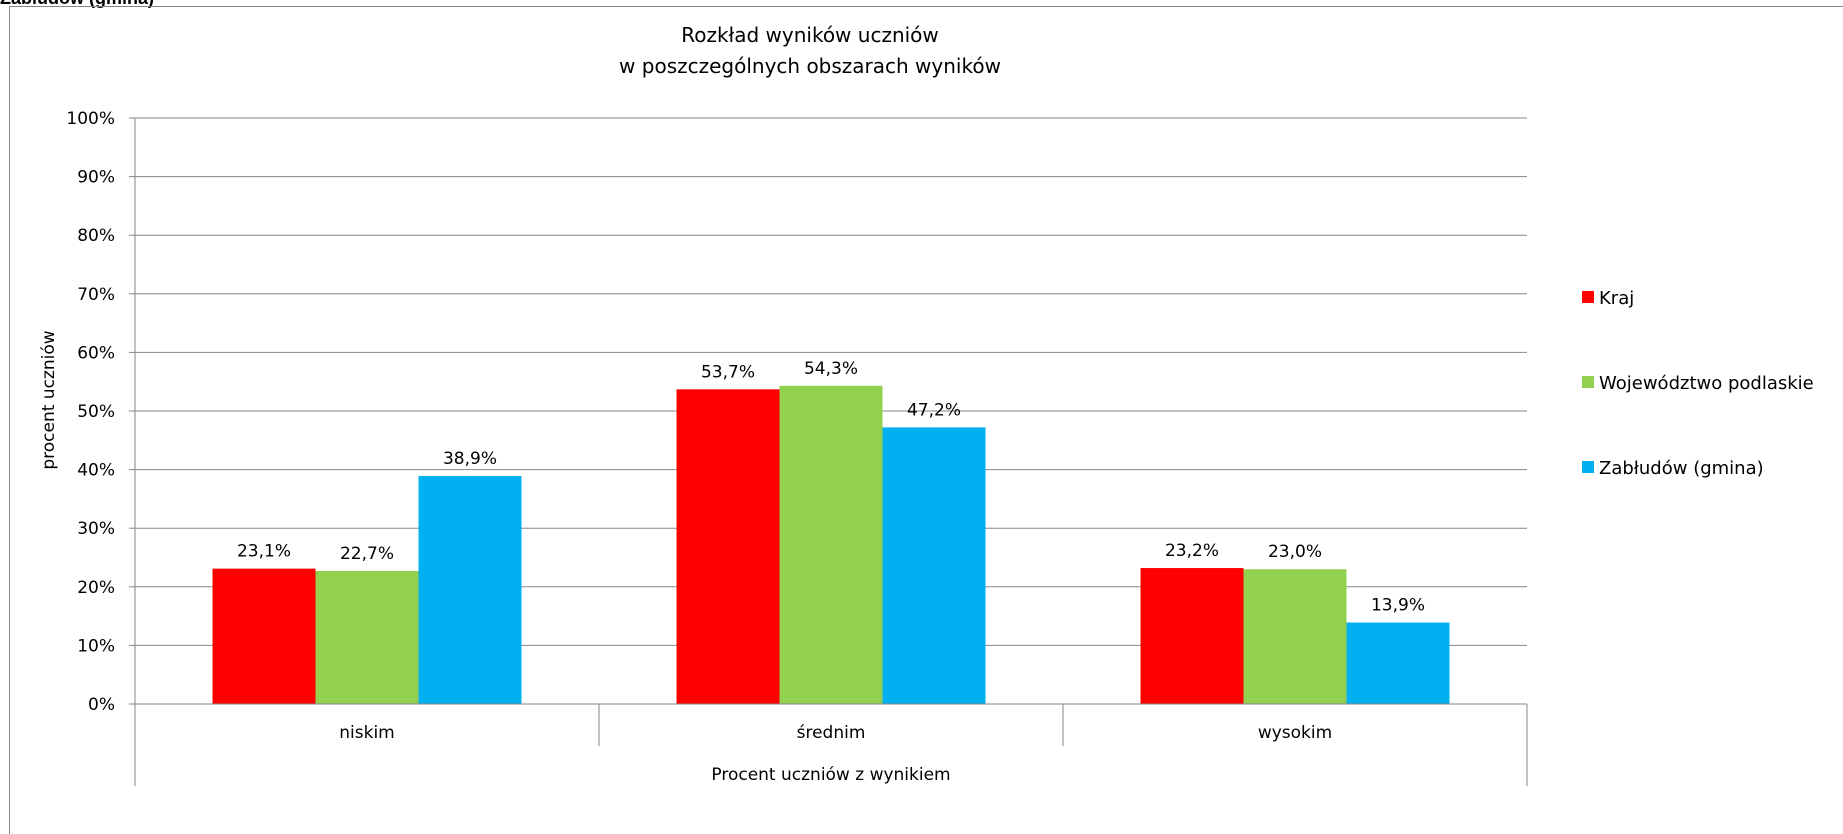 The height and width of the screenshot is (834, 1843). I want to click on y-tick-label: 70%, so click(96, 295).